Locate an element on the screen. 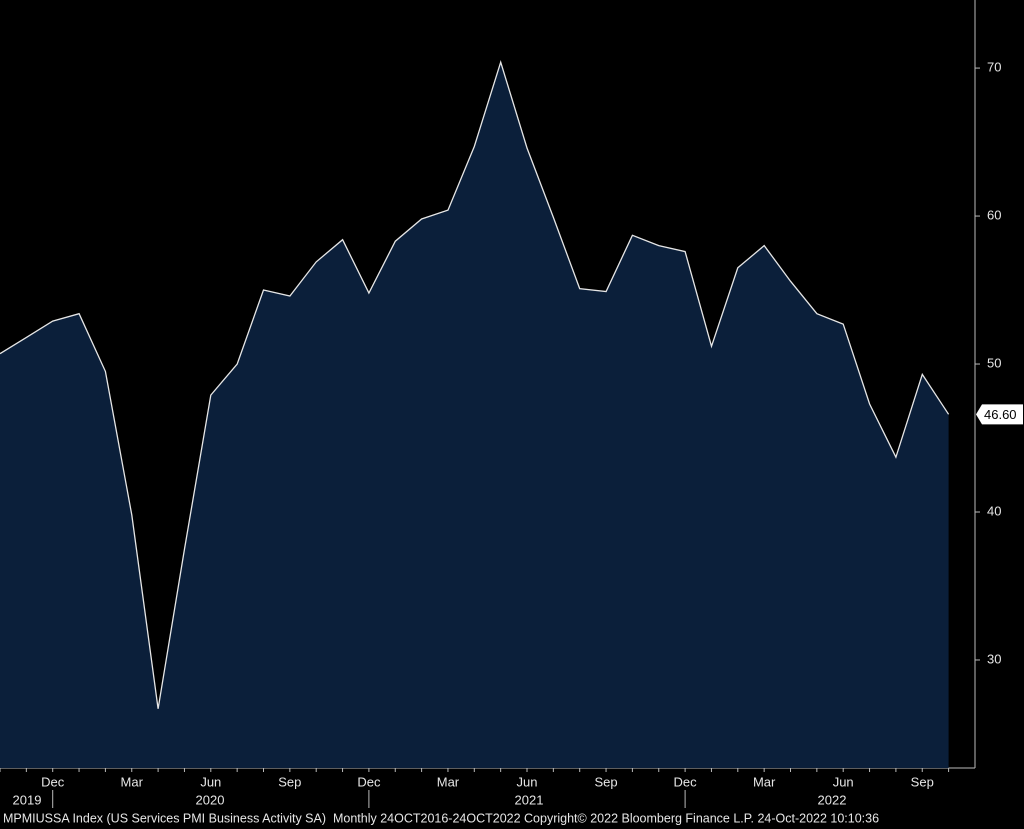  value-label: 46.60 is located at coordinates (1000, 414).